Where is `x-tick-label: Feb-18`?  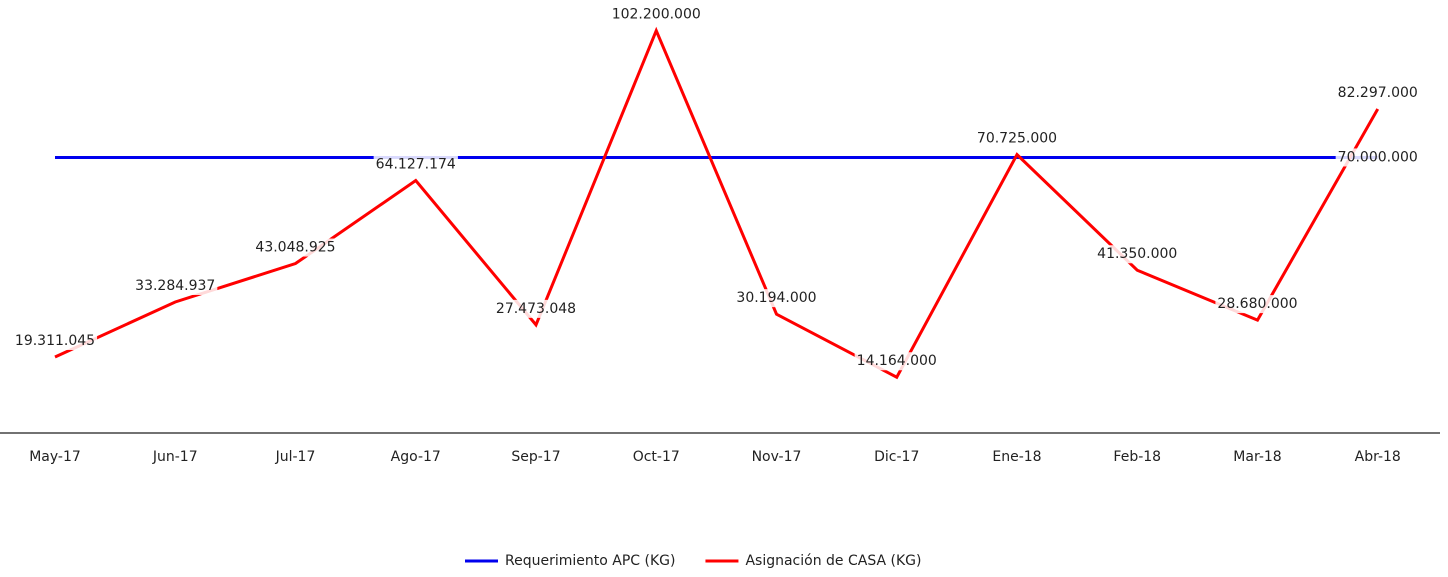
x-tick-label: Feb-18 is located at coordinates (1137, 457).